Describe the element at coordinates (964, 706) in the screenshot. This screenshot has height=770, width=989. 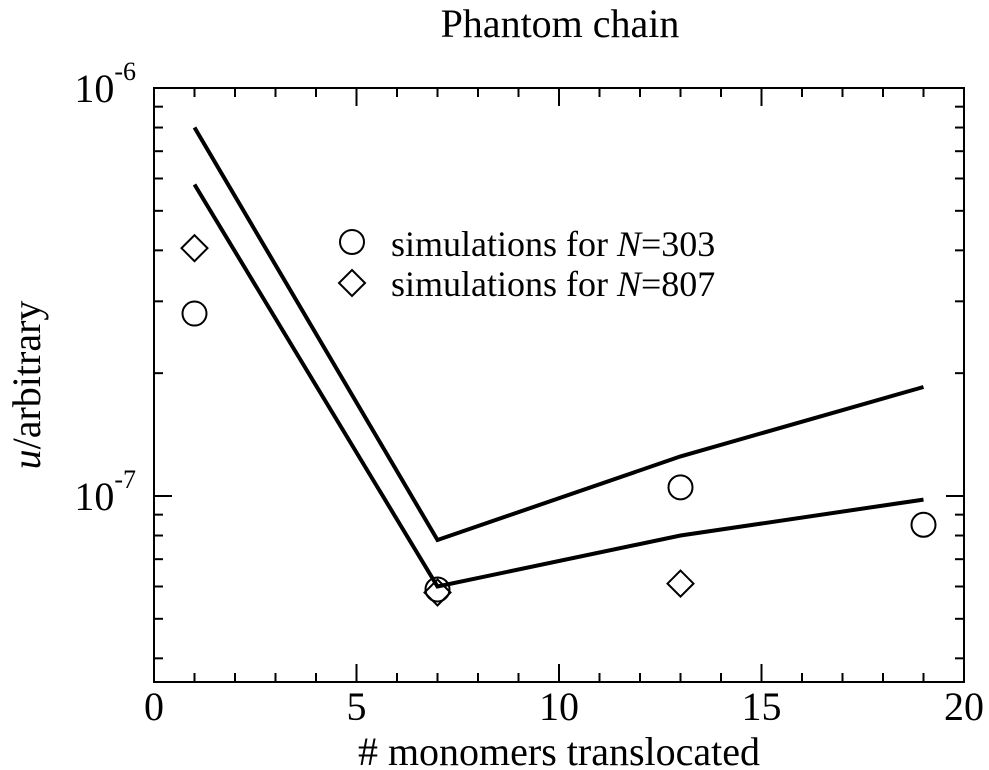
I see `x-tick-label: 20` at that location.